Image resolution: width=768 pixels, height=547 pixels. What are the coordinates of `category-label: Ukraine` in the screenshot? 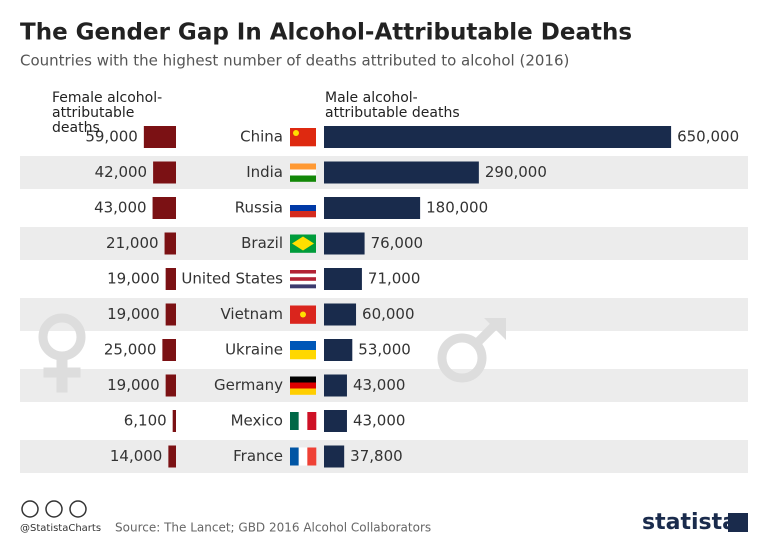 It's located at (254, 350).